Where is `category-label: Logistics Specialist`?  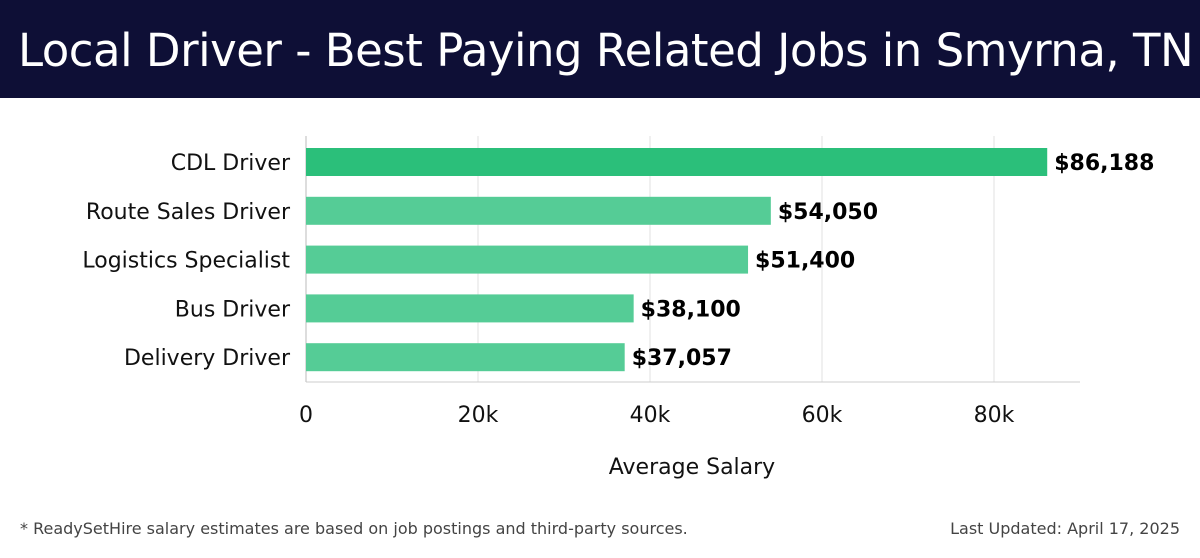
category-label: Logistics Specialist is located at coordinates (186, 261).